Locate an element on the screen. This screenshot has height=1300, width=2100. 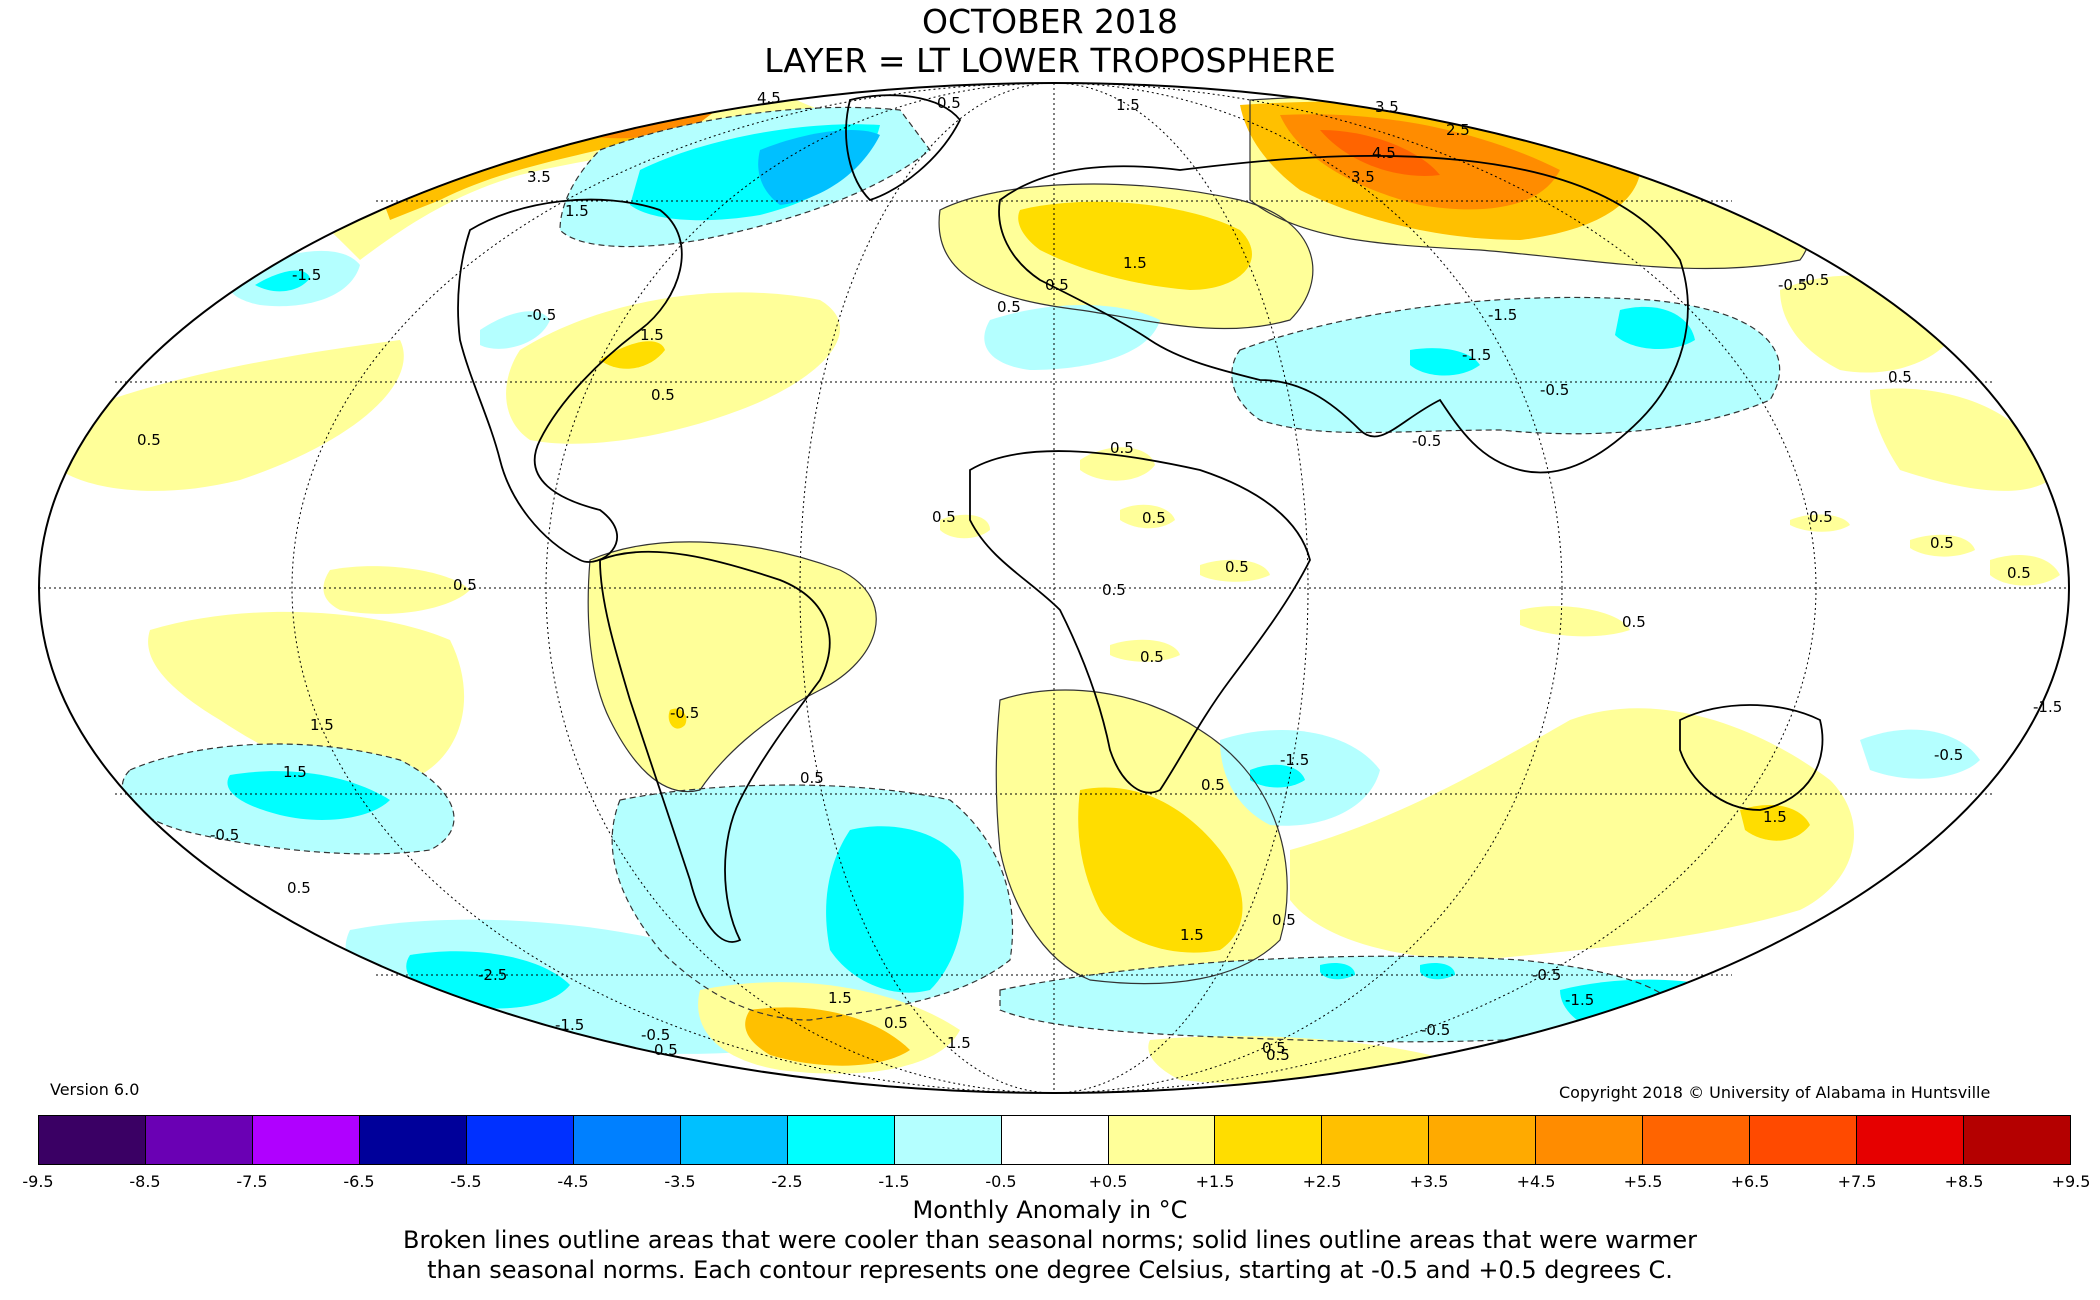
color-scale-tick-label: -8.5 is located at coordinates (145, 1181).